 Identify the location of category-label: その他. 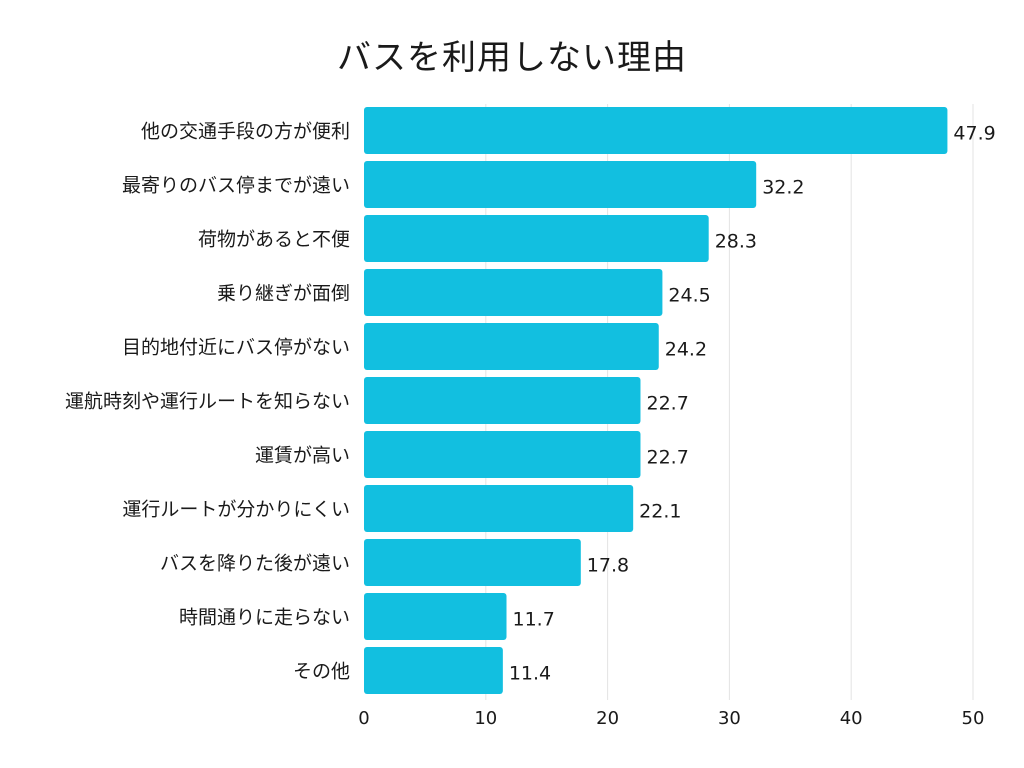
(321, 672).